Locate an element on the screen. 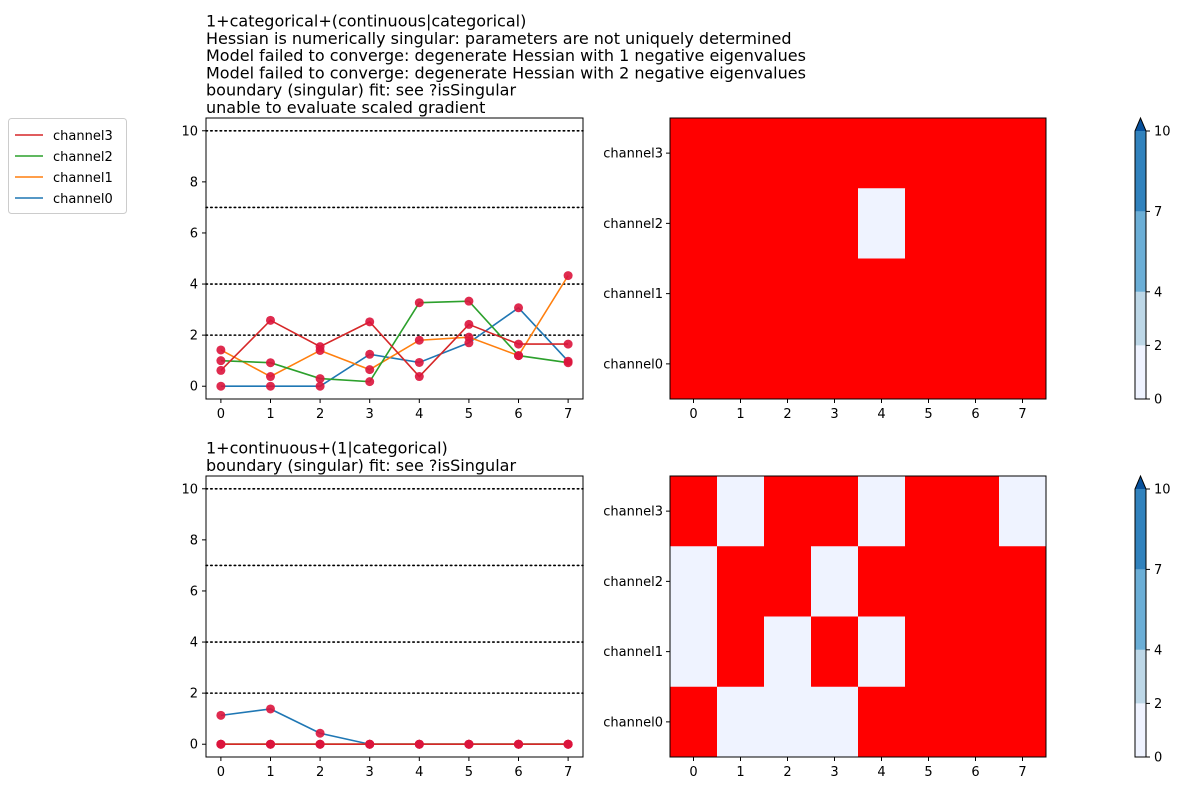 The height and width of the screenshot is (790, 1184). y-tick-label: 0 is located at coordinates (194, 387).